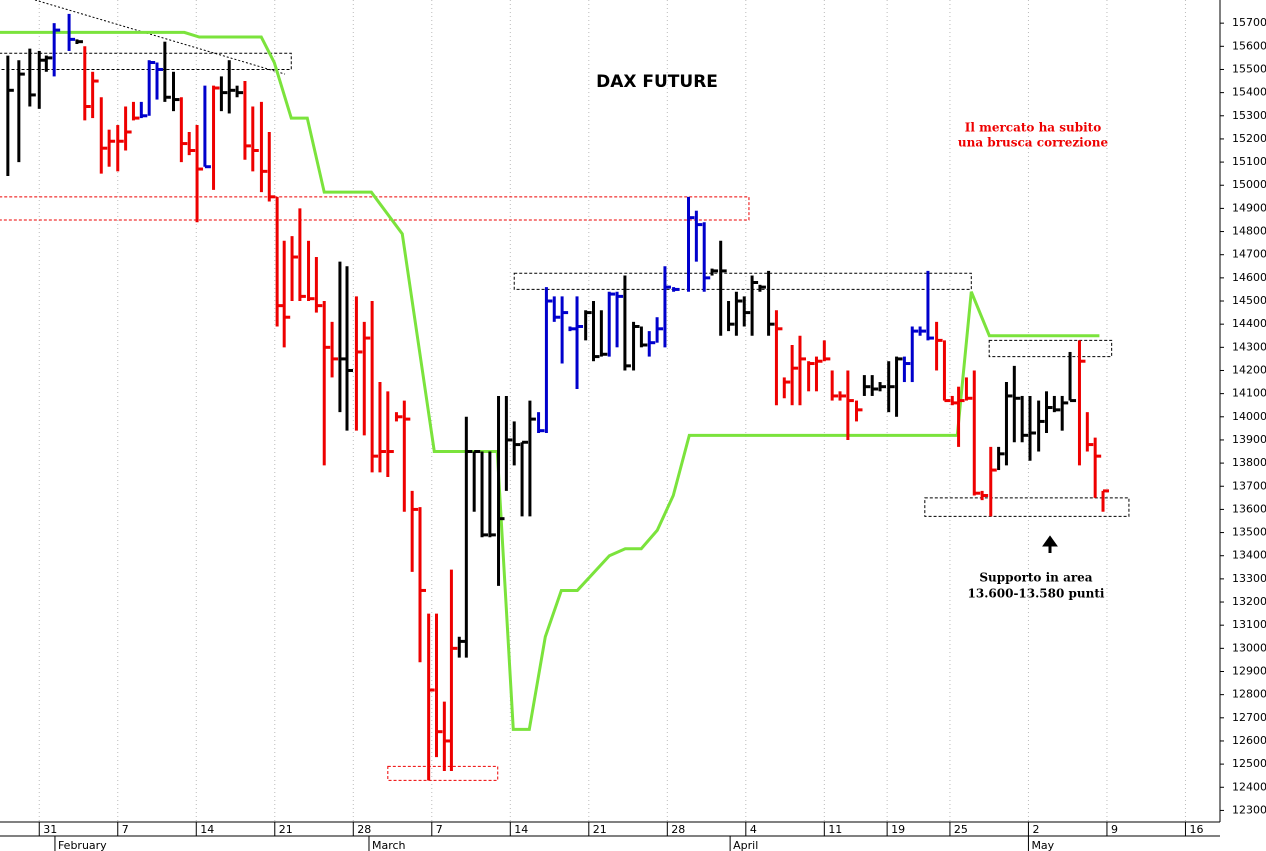  What do you see at coordinates (1035, 578) in the screenshot?
I see `annotation: Supporto in area` at bounding box center [1035, 578].